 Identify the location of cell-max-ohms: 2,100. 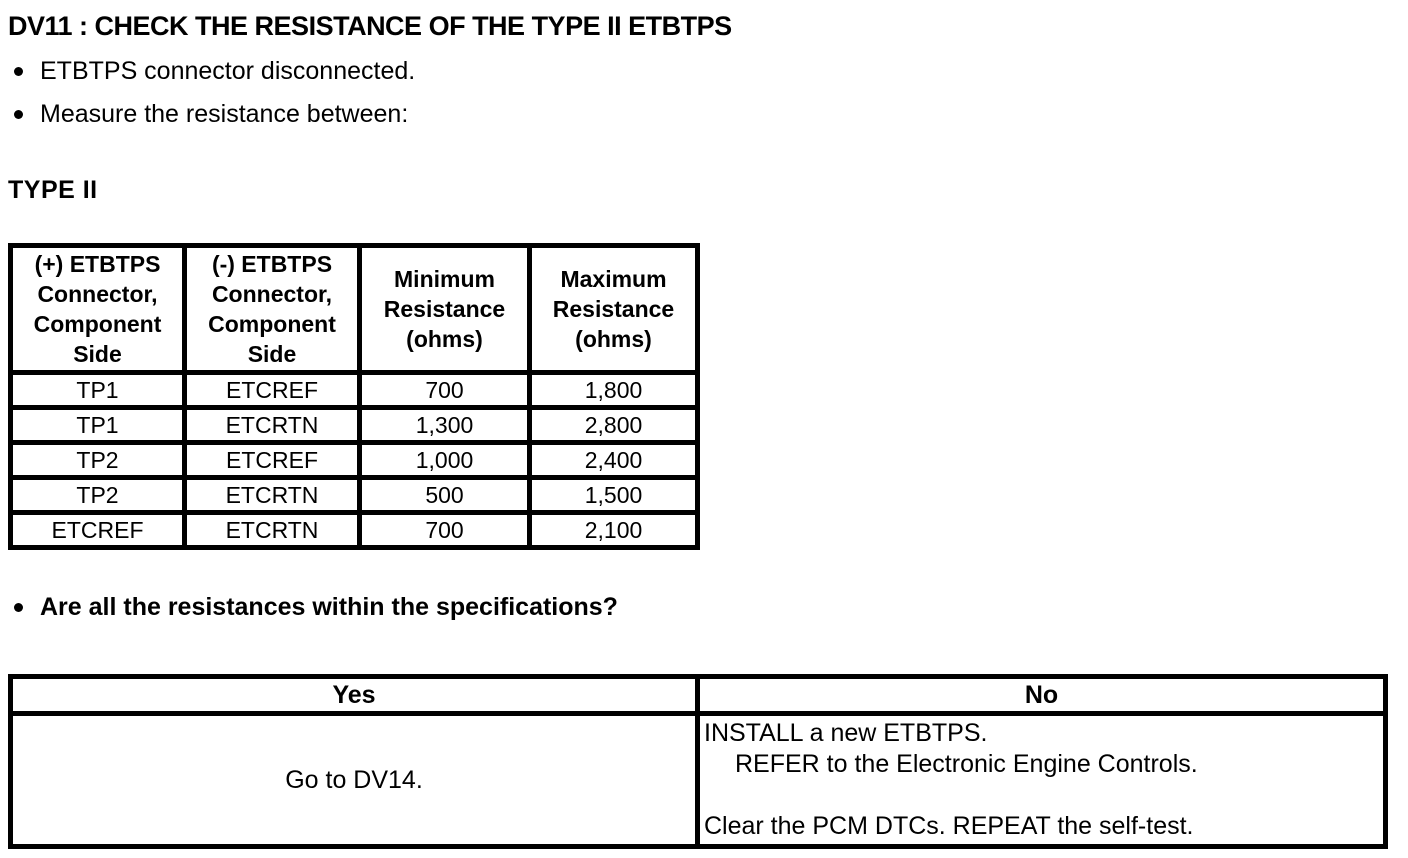
(613, 530).